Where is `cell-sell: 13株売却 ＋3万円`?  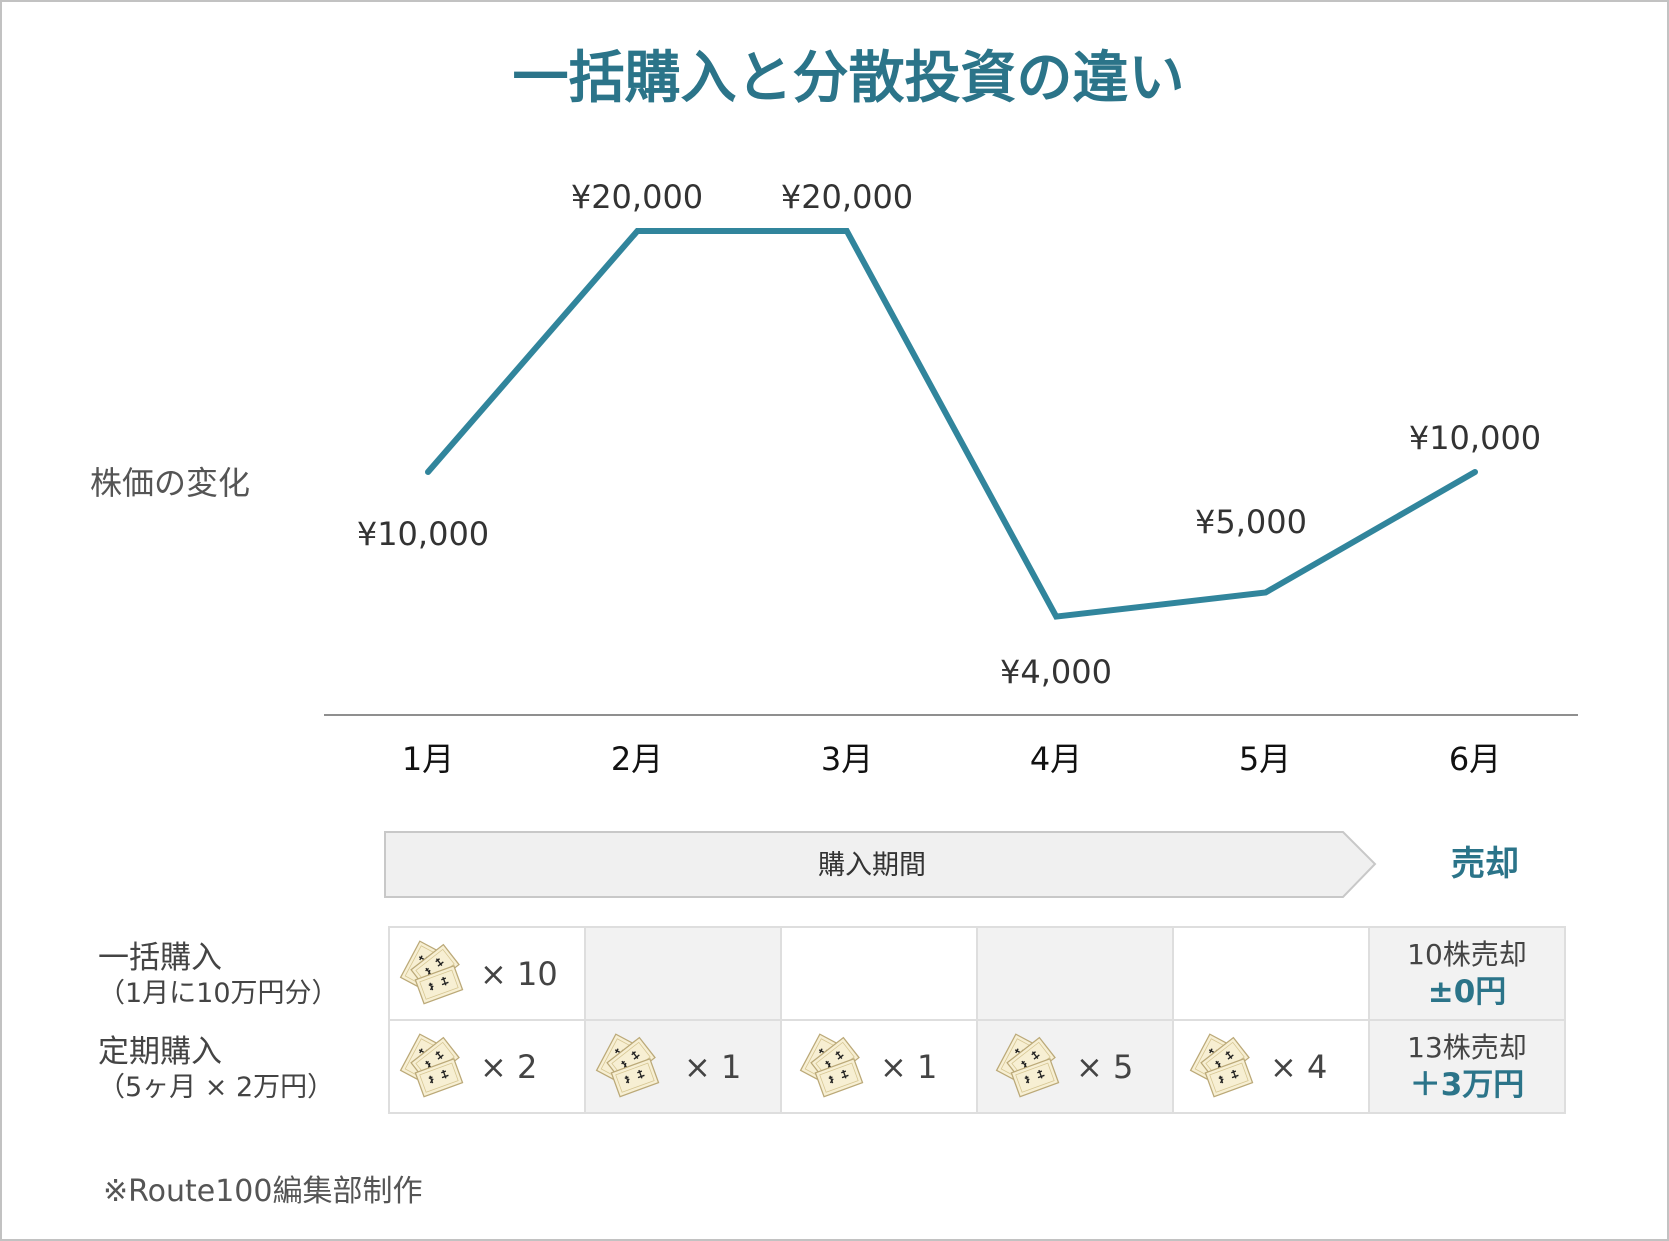 cell-sell: 13株売却 ＋3万円 is located at coordinates (1467, 1066).